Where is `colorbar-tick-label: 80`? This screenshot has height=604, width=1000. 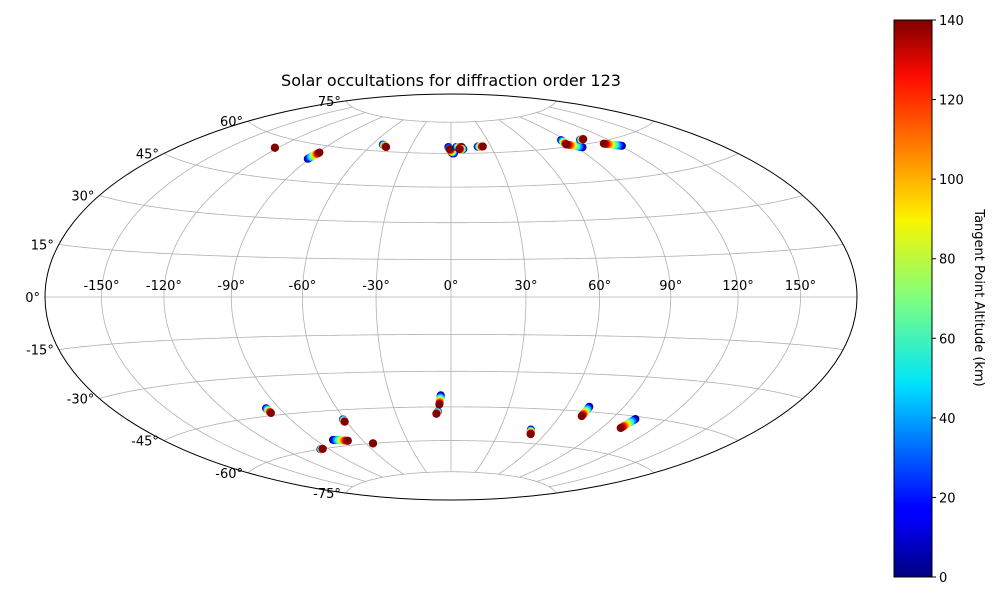 colorbar-tick-label: 80 is located at coordinates (947, 260).